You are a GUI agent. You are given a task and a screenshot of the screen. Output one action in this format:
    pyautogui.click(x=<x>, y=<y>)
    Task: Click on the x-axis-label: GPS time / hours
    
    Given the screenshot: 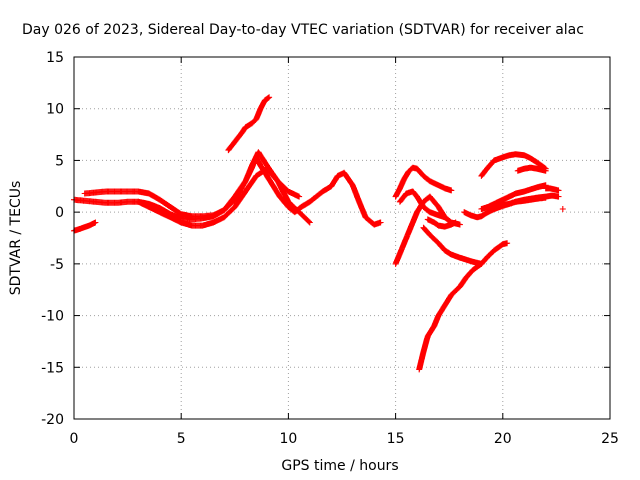 What is the action you would take?
    pyautogui.click(x=339, y=466)
    